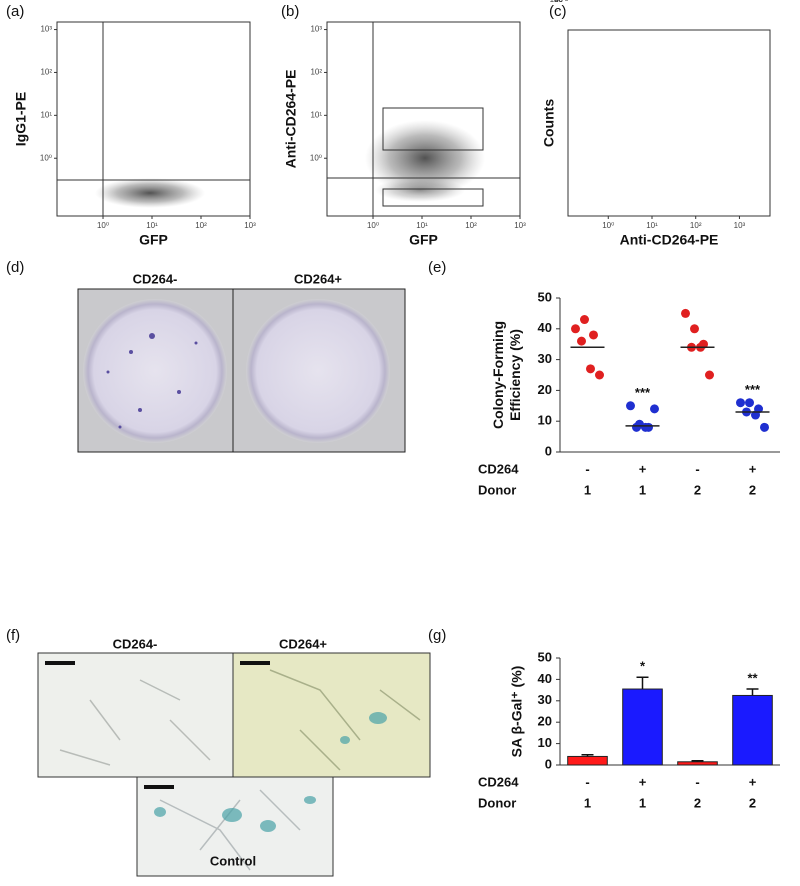 This screenshot has width=800, height=886. I want to click on panel-label: (e), so click(437, 267).